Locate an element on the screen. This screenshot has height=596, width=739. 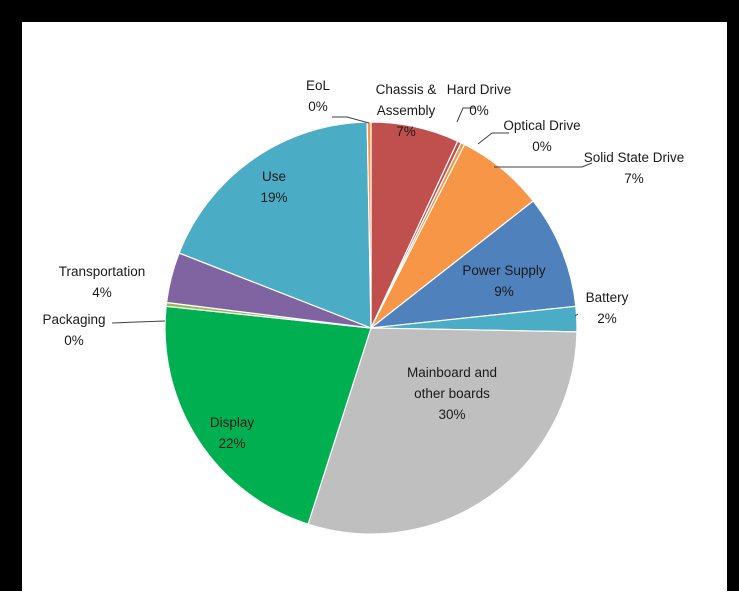
slice-percent-label: 4% is located at coordinates (102, 292).